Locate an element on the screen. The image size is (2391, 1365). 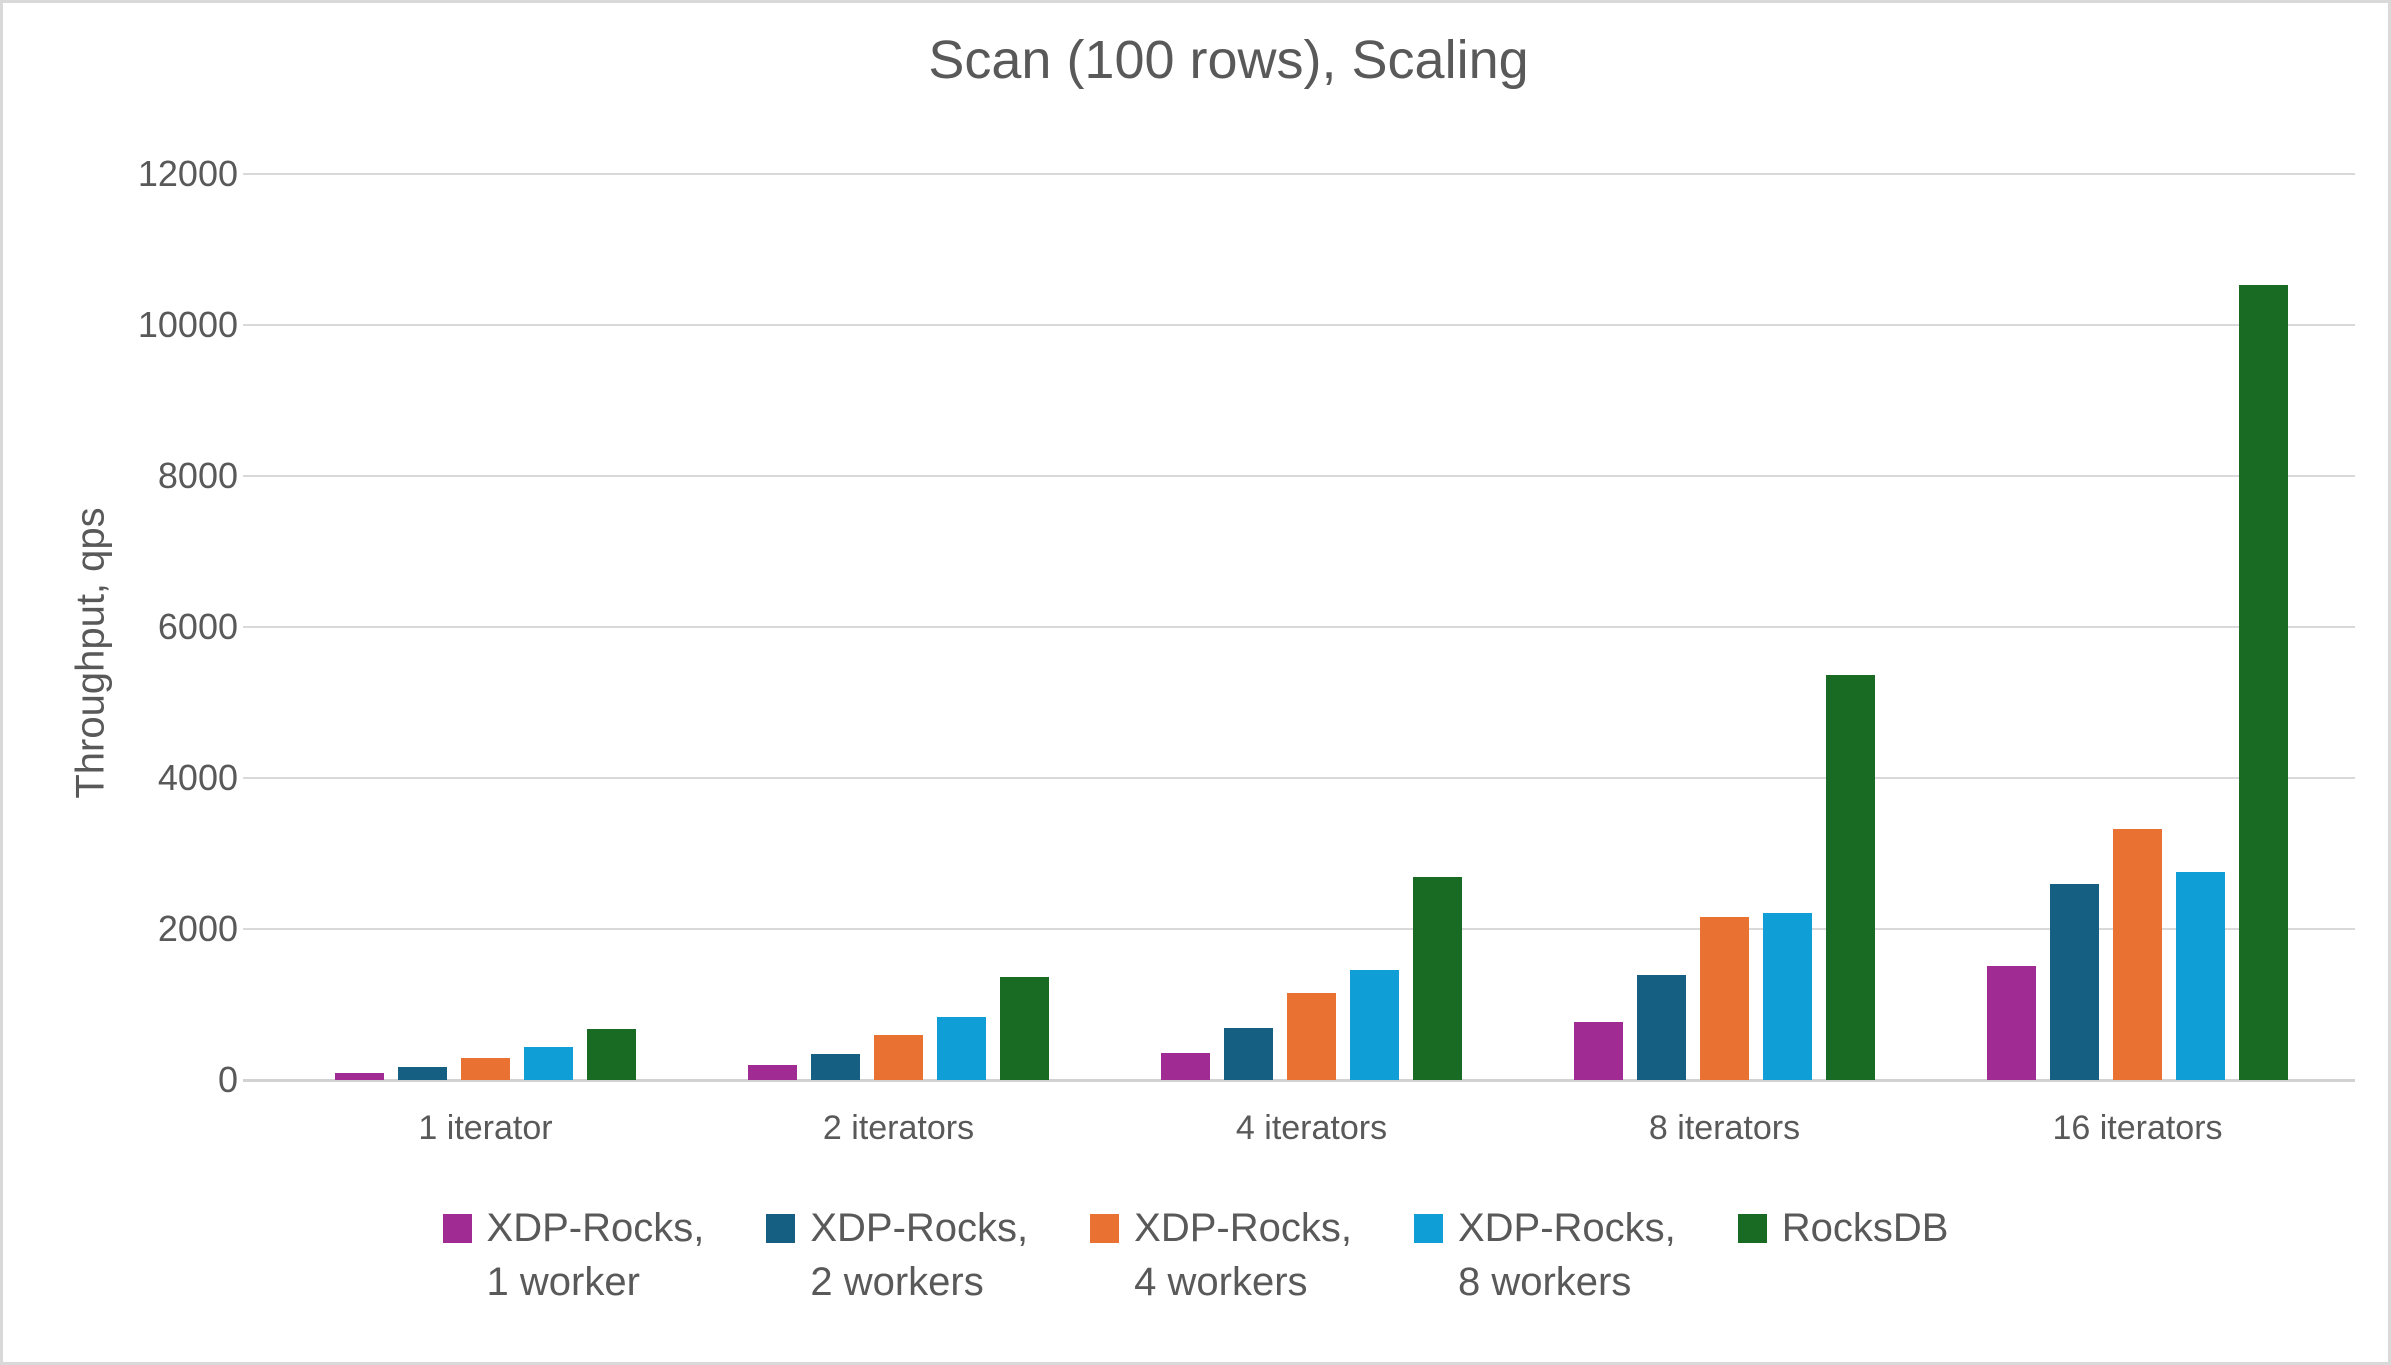
bar-xdp-rocks-8-workers-1-iterator is located at coordinates (548, 1063).